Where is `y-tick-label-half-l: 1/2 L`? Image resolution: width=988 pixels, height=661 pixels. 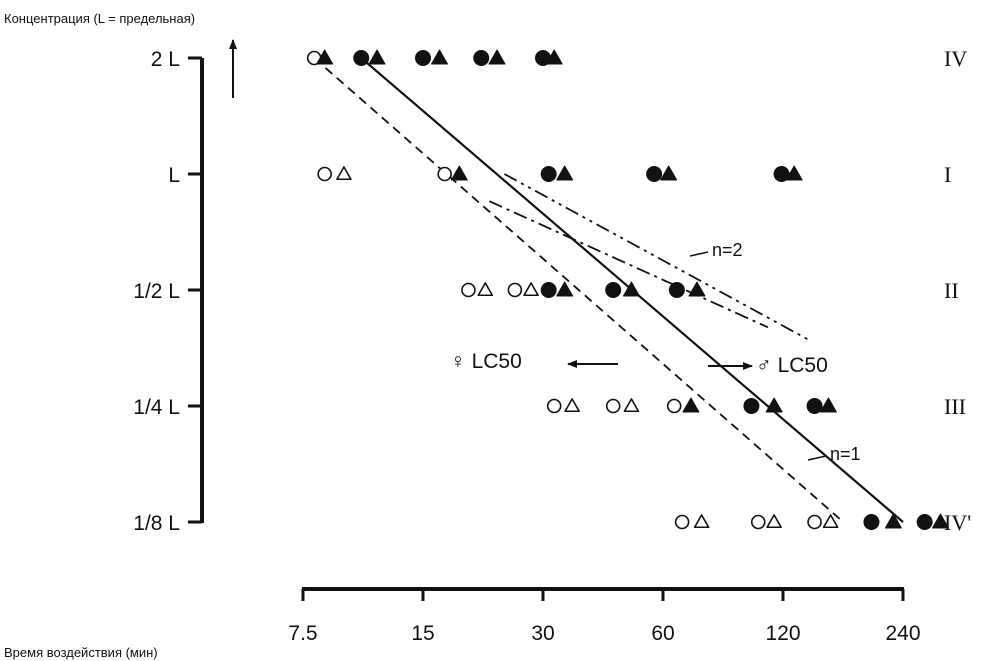
y-tick-label-half-l: 1/2 L is located at coordinates (156, 291).